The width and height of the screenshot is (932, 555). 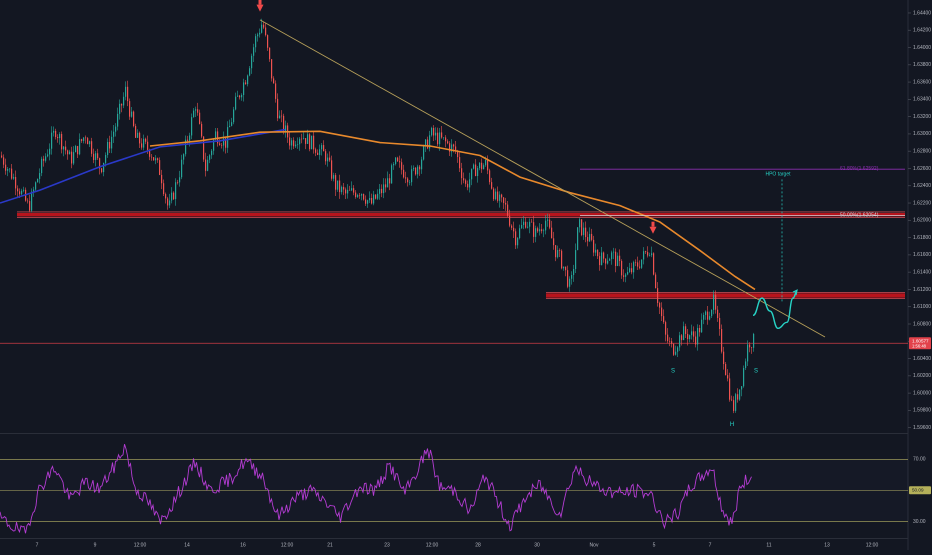 I want to click on projection-arrowhead, so click(x=795, y=292).